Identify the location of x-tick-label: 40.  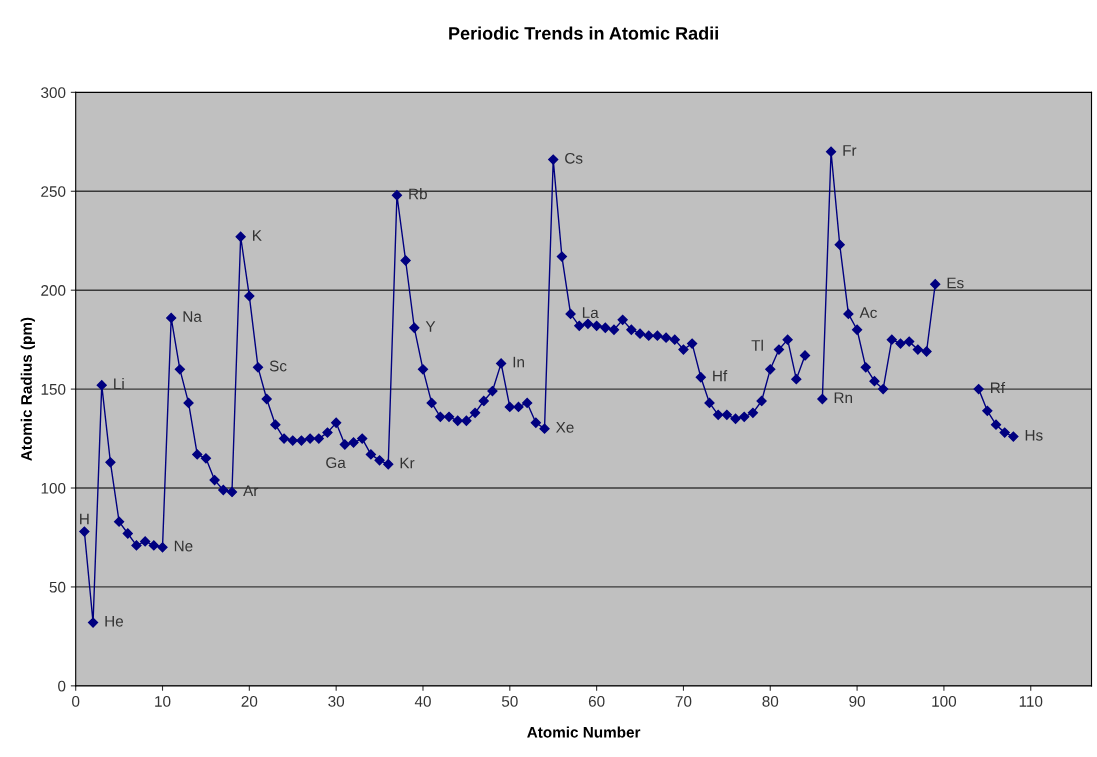
(422, 701).